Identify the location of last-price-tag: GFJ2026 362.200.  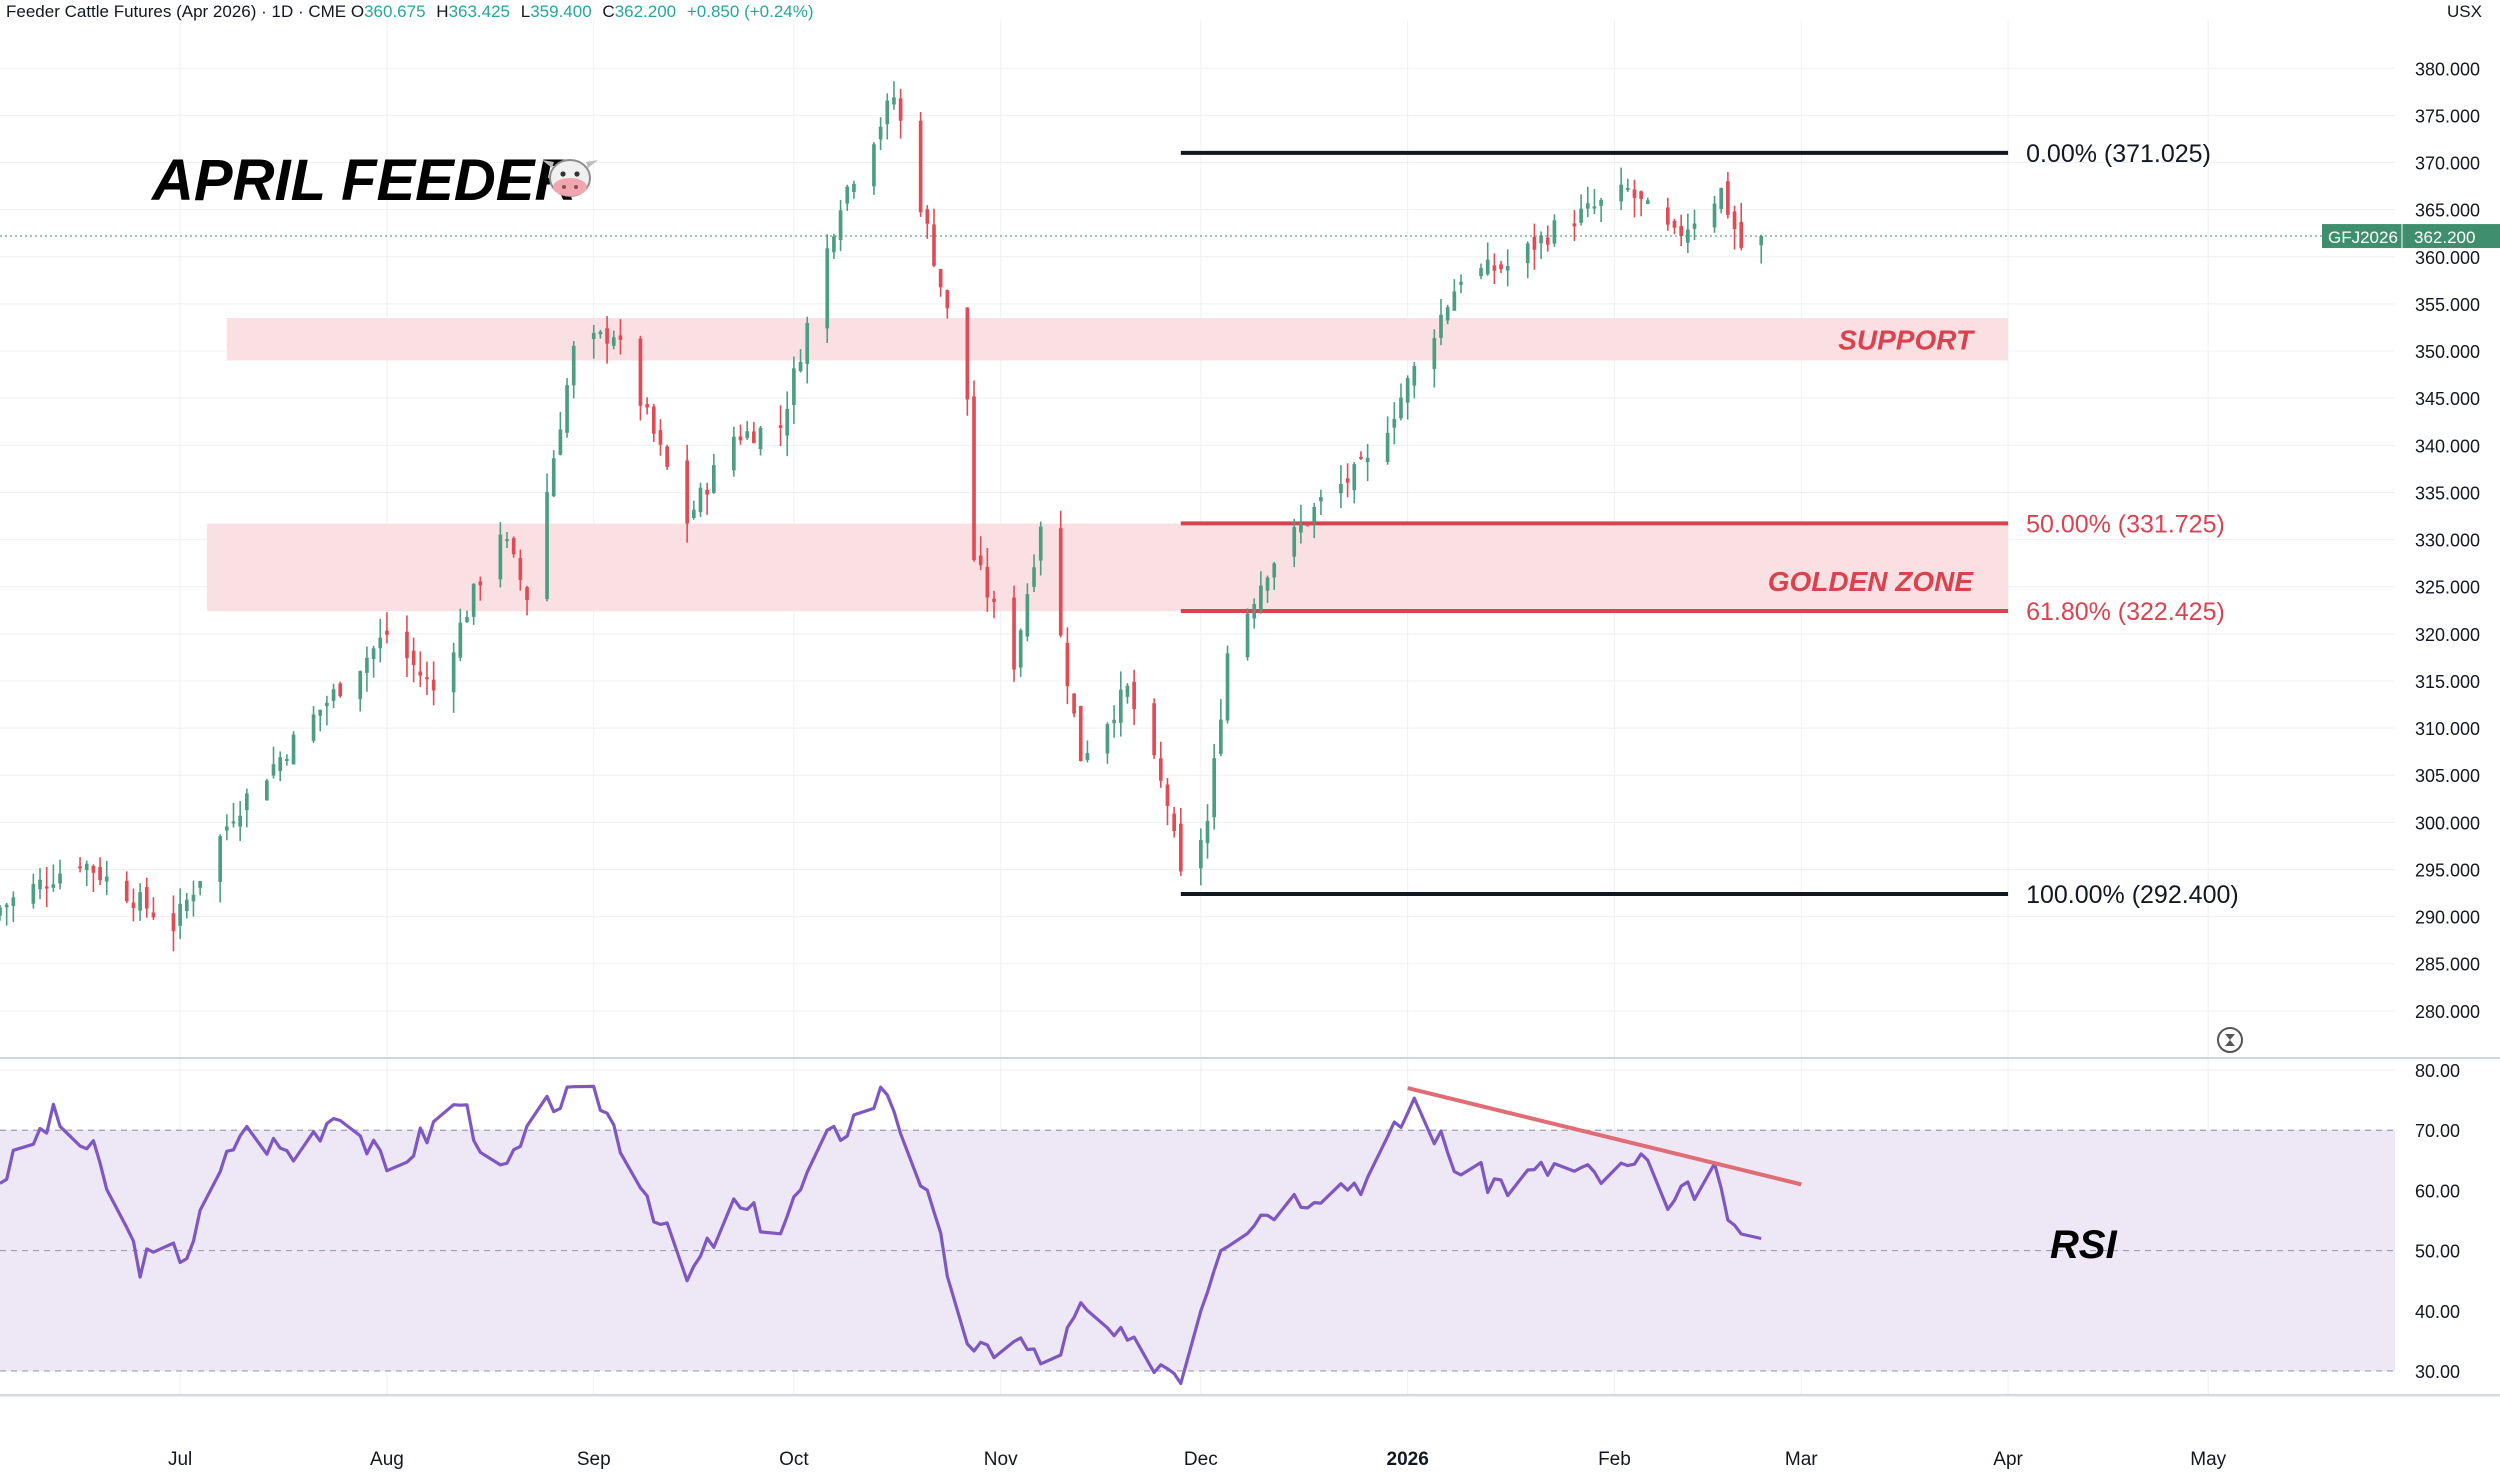
(2411, 236).